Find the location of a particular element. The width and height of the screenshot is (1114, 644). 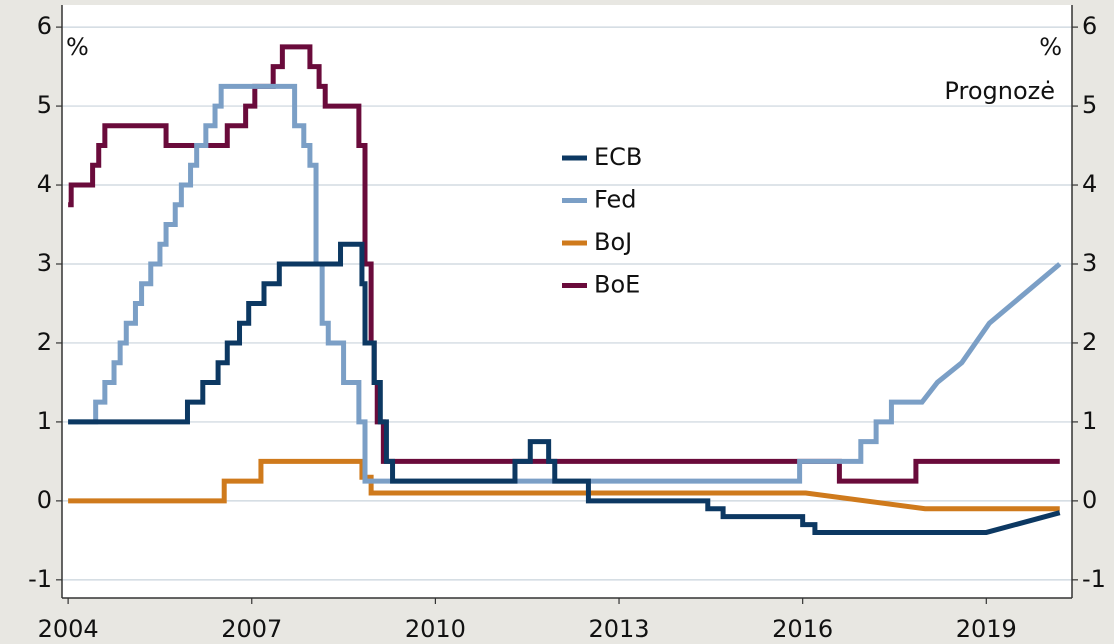

left-unit: % is located at coordinates (77, 47).